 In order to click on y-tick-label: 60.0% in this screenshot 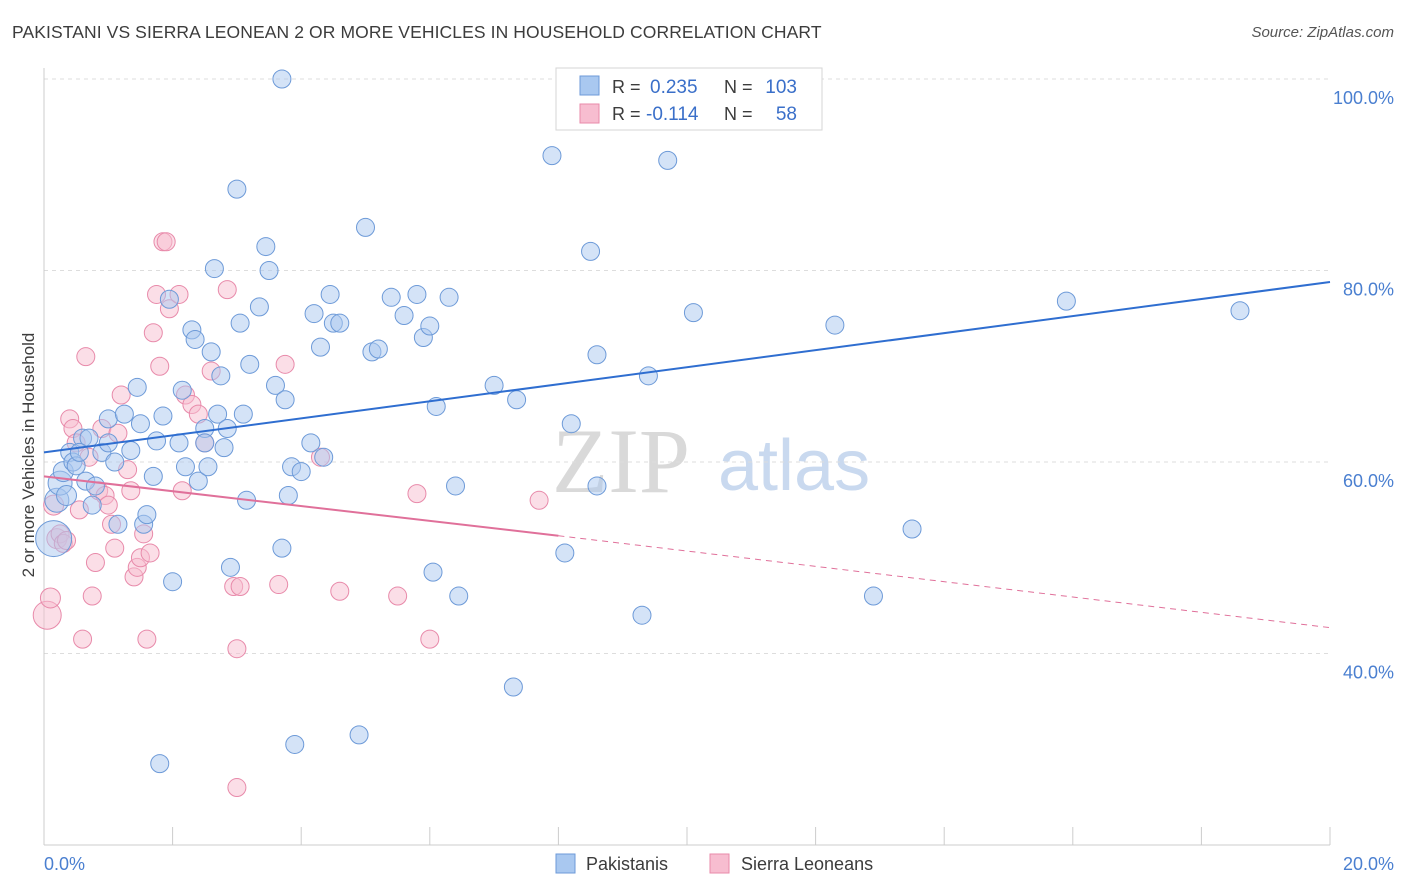, I will do `click(1368, 481)`.